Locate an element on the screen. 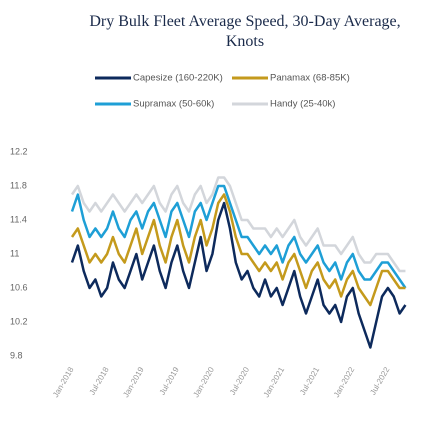 The height and width of the screenshot is (433, 437). x-tick-label: Jul-2018 is located at coordinates (99, 381).